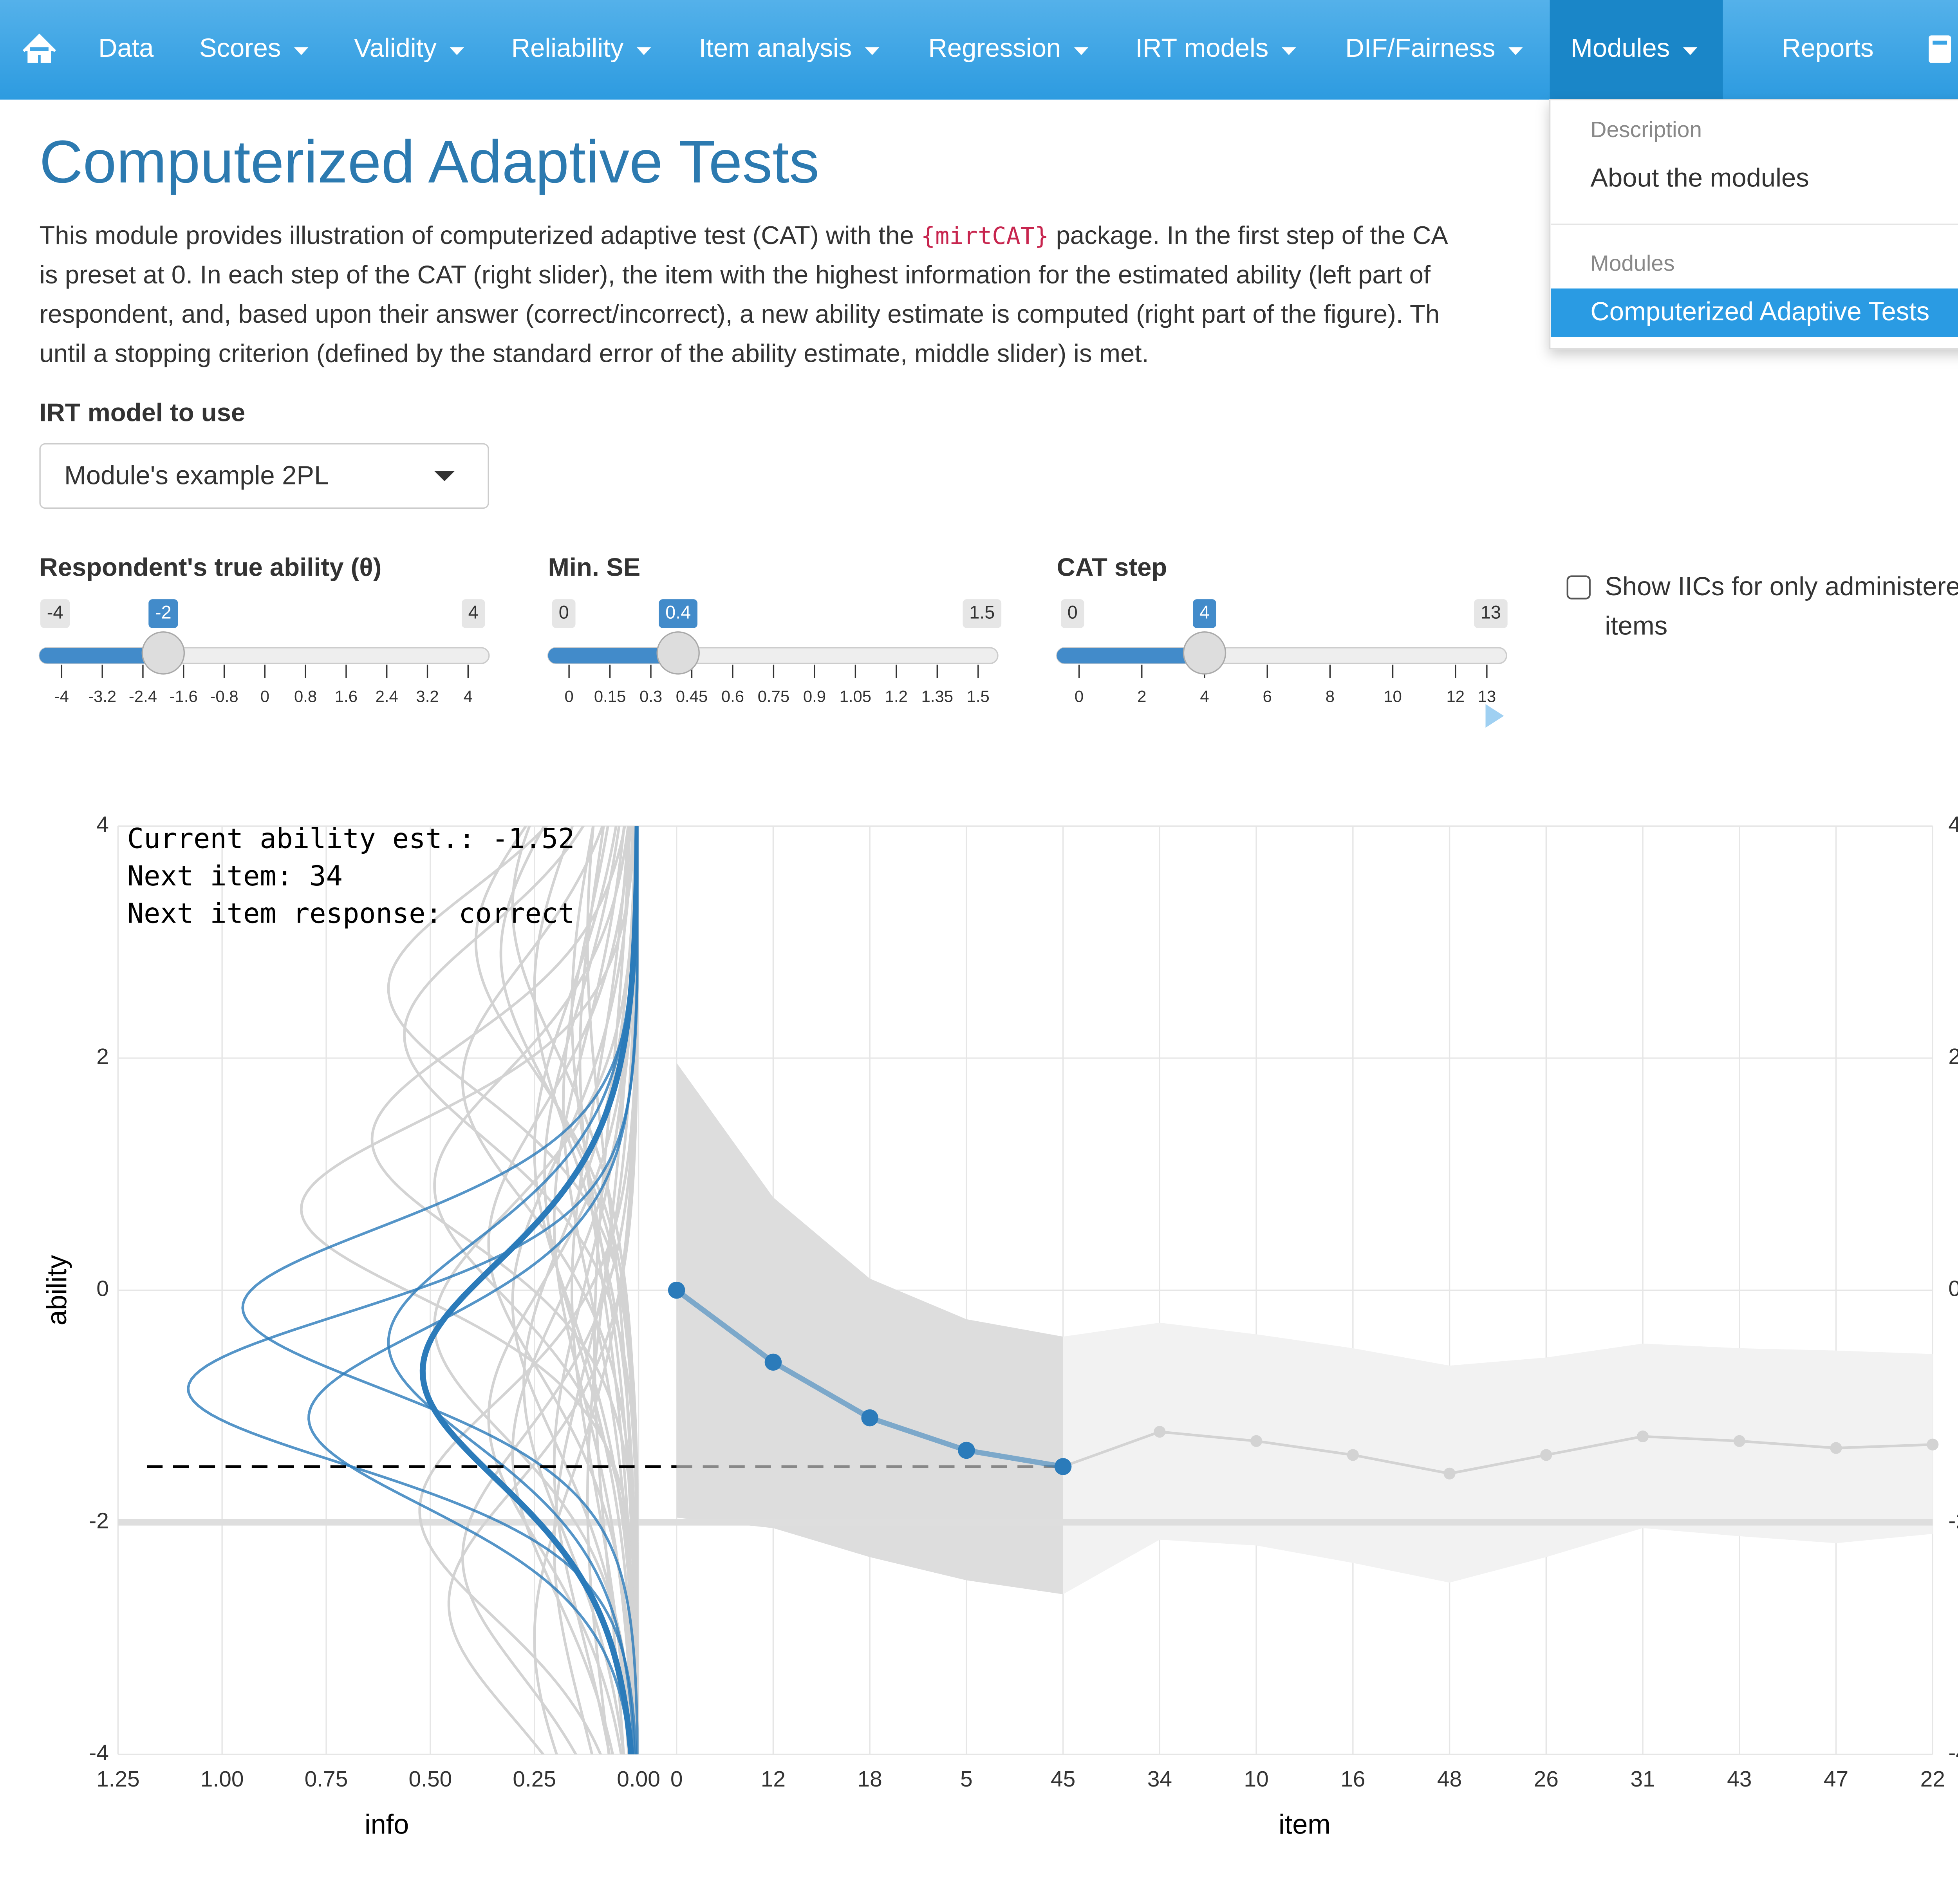 Image resolution: width=1958 pixels, height=1904 pixels. I want to click on y2-tick-label: -2, so click(1953, 1520).